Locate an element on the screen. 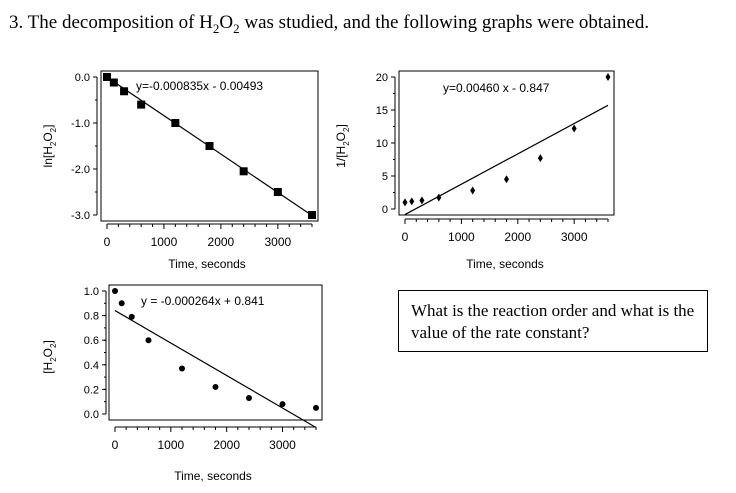  y-tick-label: 20 is located at coordinates (382, 78).